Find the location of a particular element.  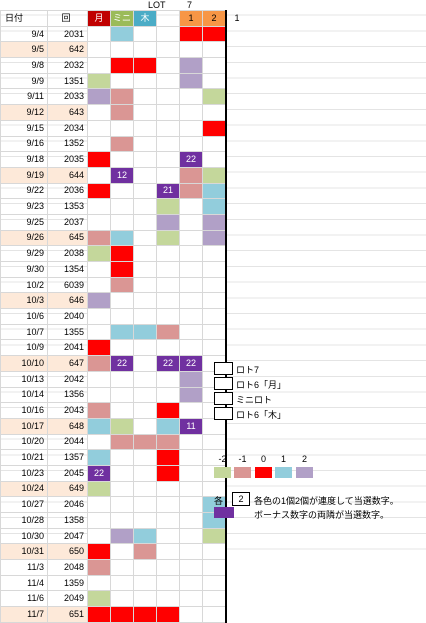

table-row: 10/31 650 is located at coordinates (124, 552).